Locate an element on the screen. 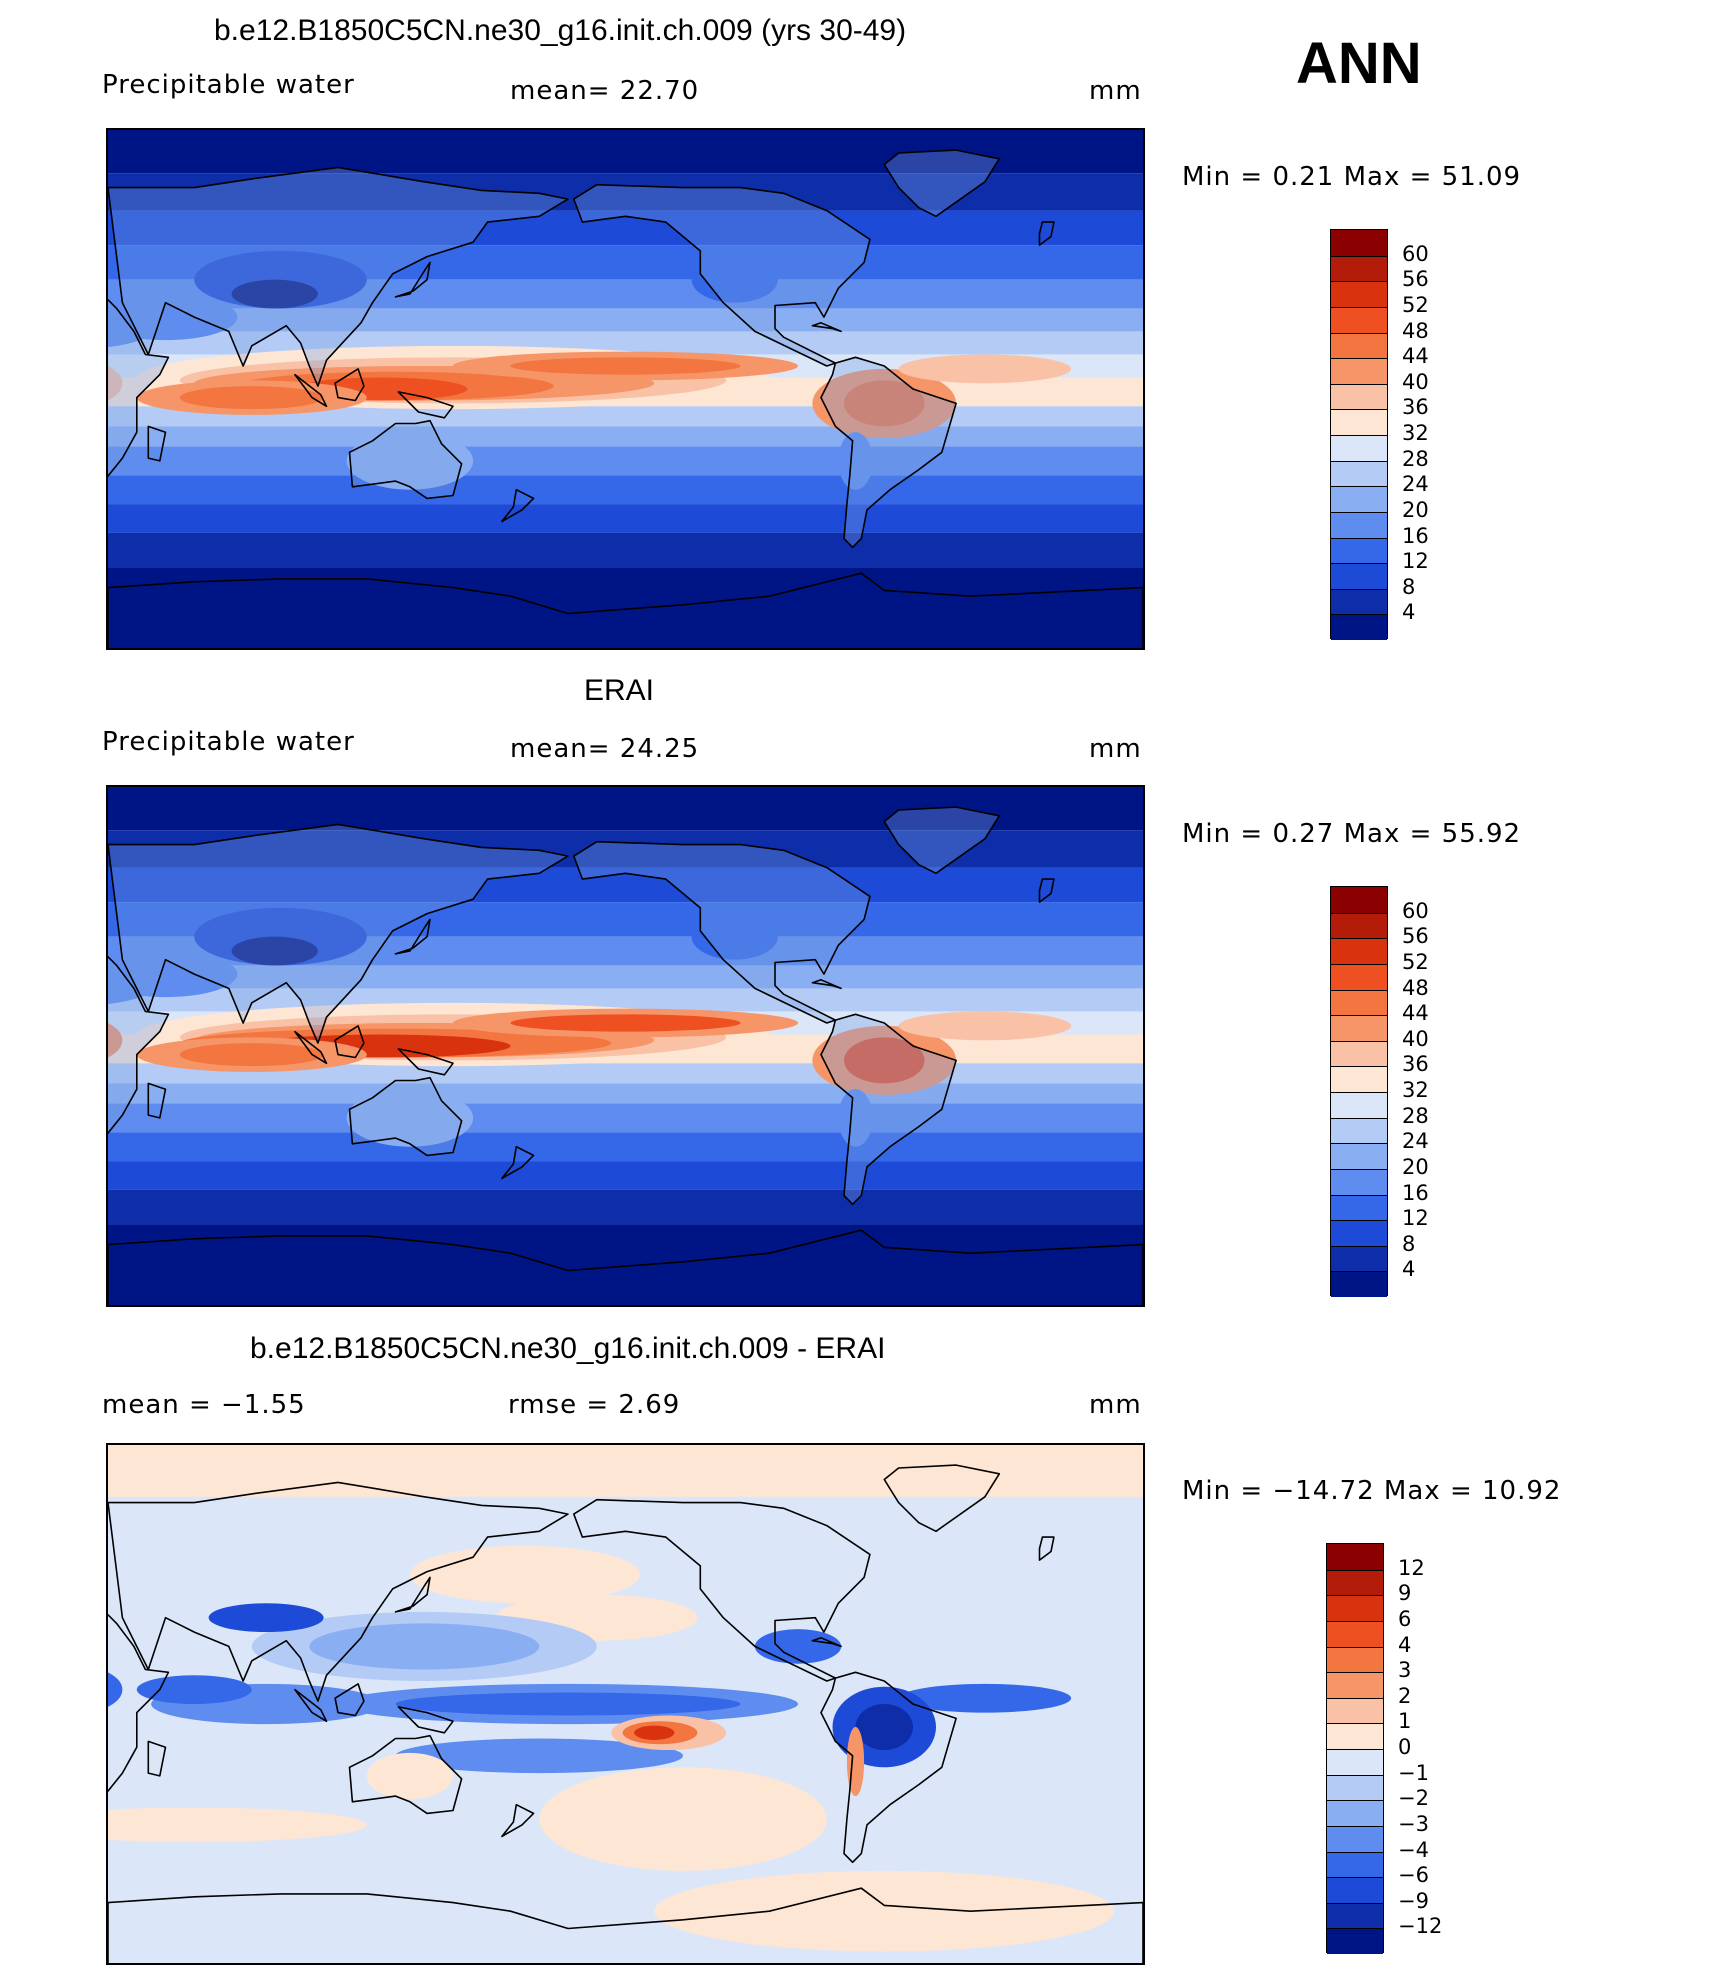 This screenshot has width=1710, height=1981. colorbar-tick-label: 32 is located at coordinates (1415, 433).